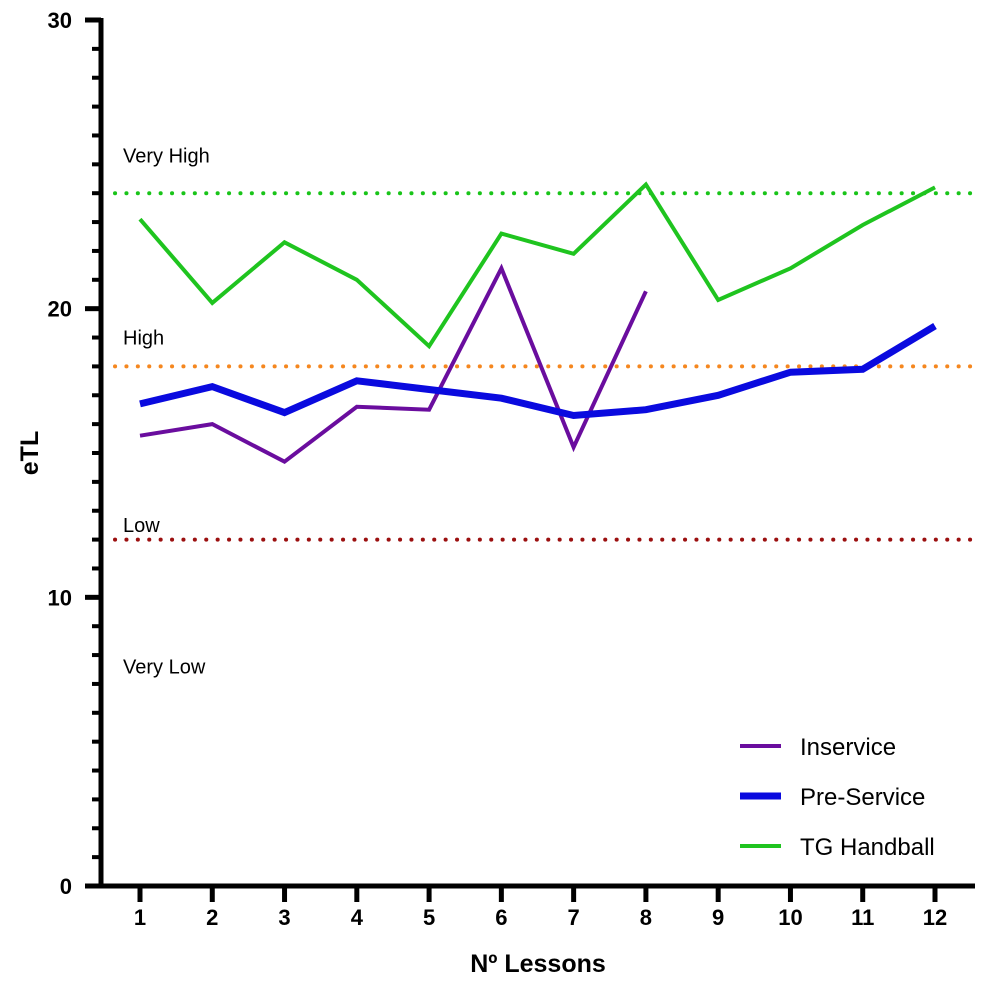 The image size is (982, 987). Describe the element at coordinates (60, 309) in the screenshot. I see `y-tick-label: 20` at that location.